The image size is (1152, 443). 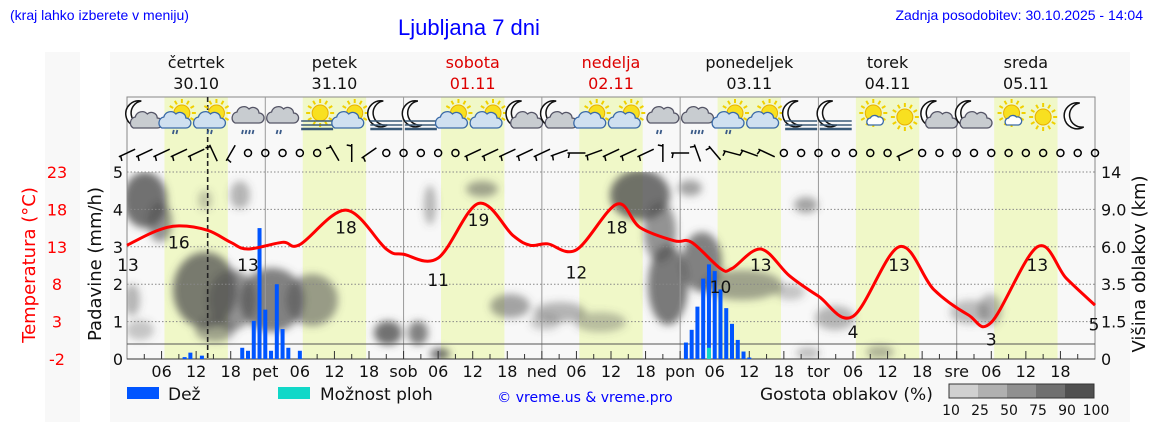 What do you see at coordinates (318, 115) in the screenshot?
I see `sun-fog-weather-icon` at bounding box center [318, 115].